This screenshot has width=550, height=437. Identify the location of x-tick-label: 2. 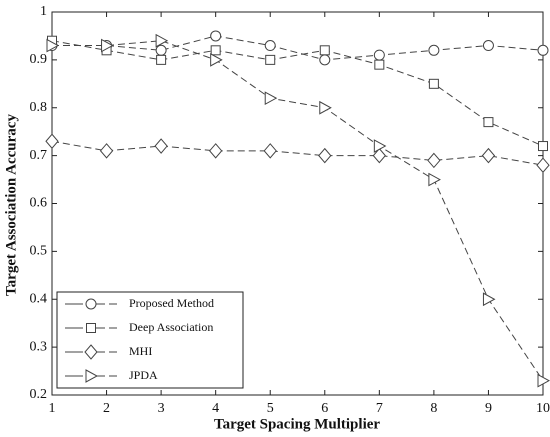
(106, 408).